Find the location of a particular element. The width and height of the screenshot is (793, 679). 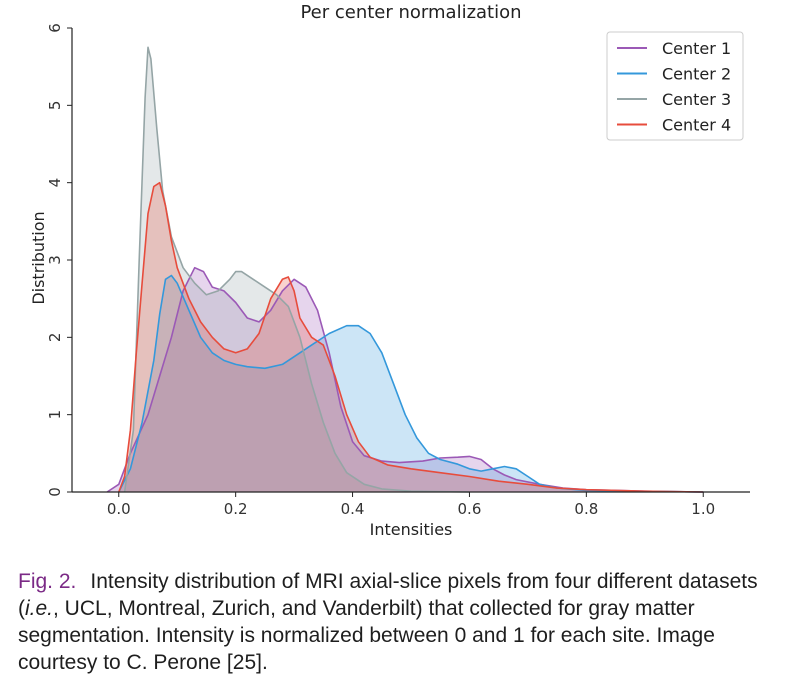

chart-title: Per center normalization is located at coordinates (410, 12).